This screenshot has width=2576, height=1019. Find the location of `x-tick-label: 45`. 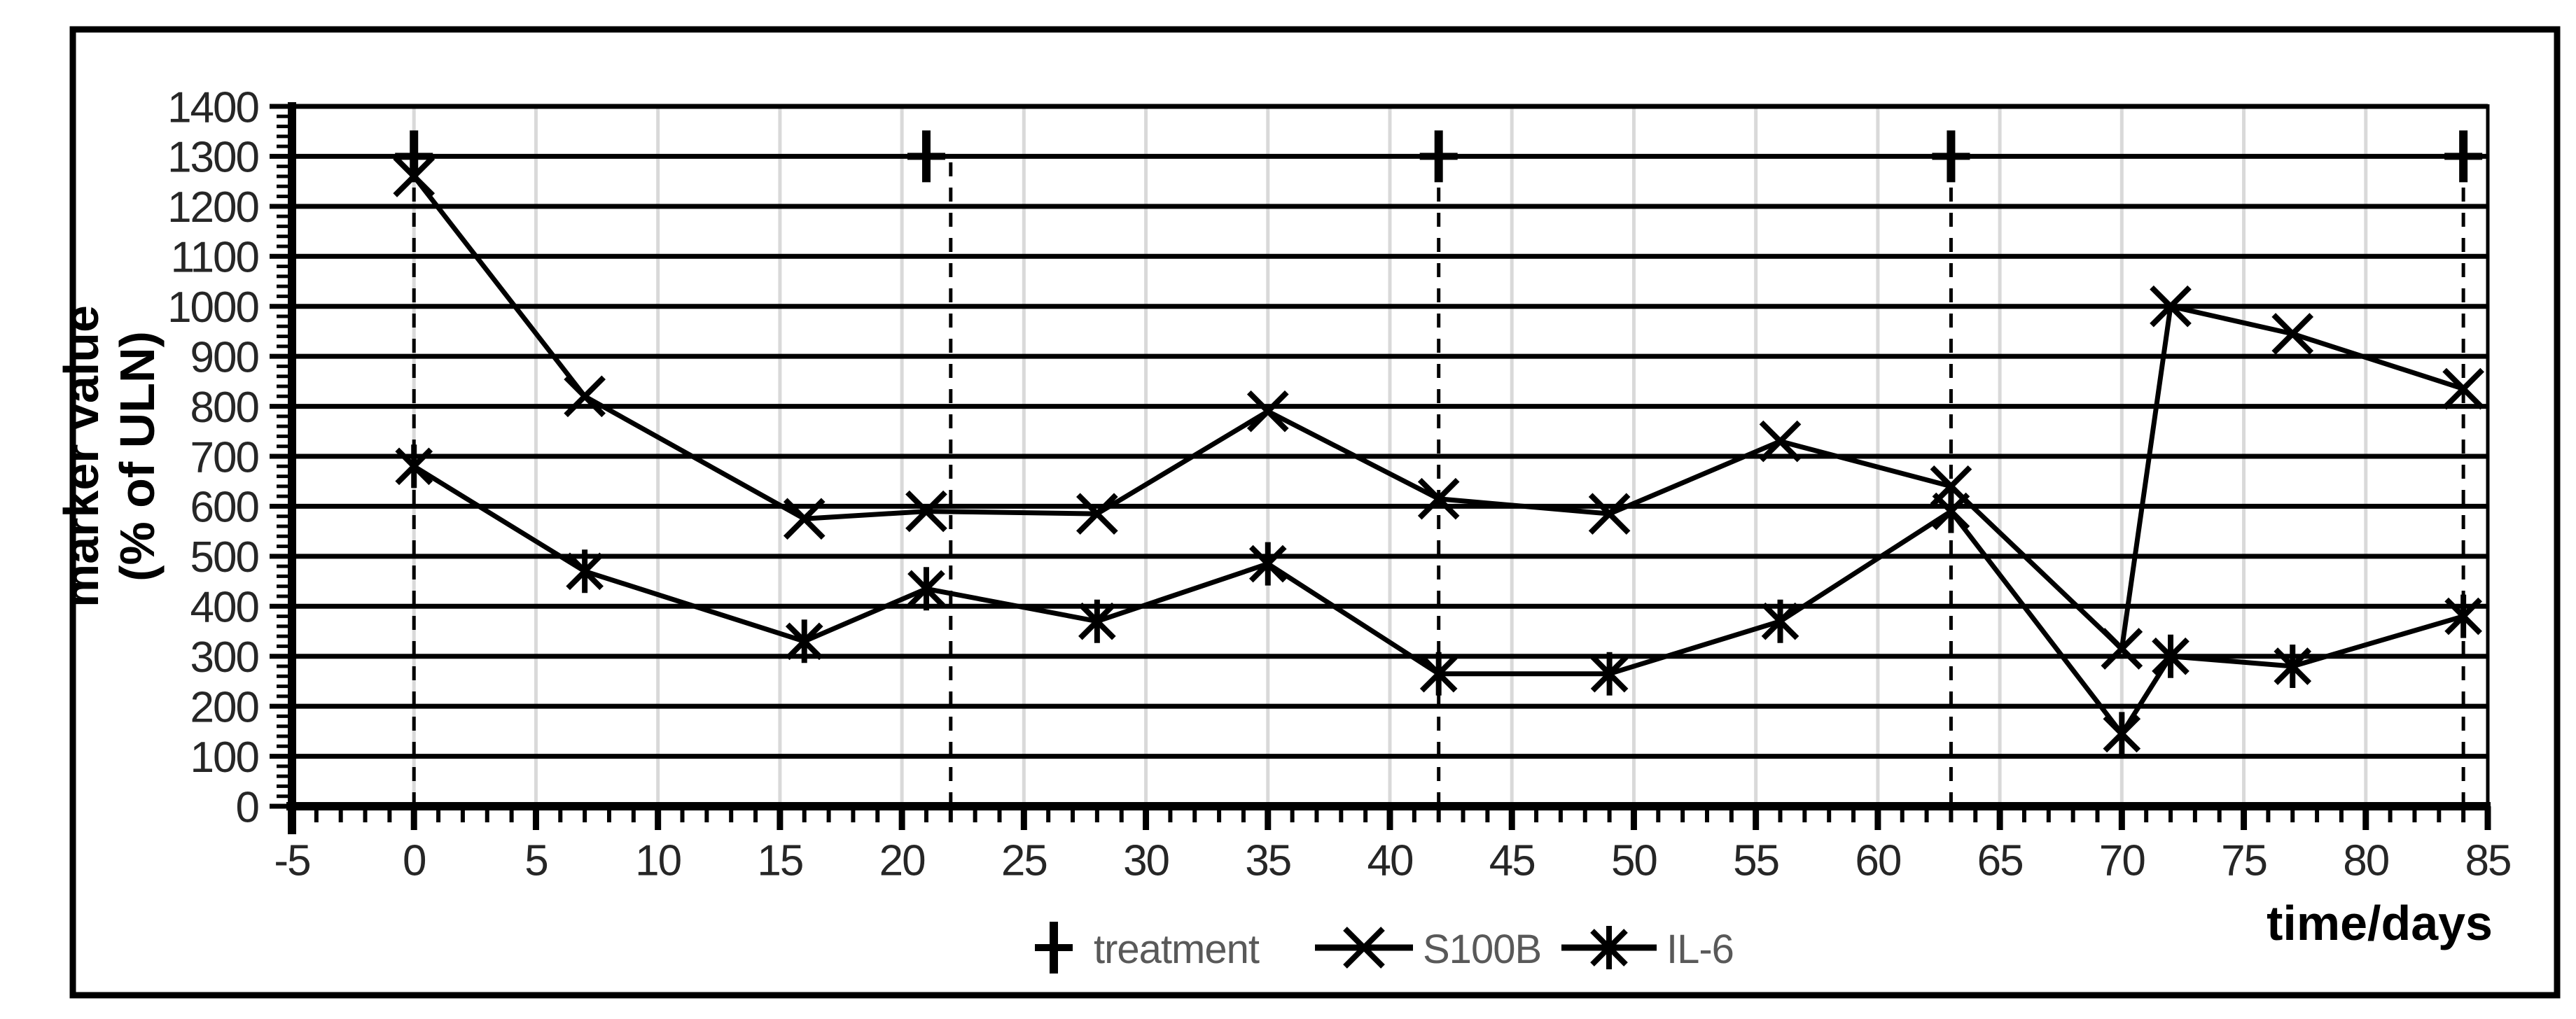

x-tick-label: 45 is located at coordinates (1512, 860).